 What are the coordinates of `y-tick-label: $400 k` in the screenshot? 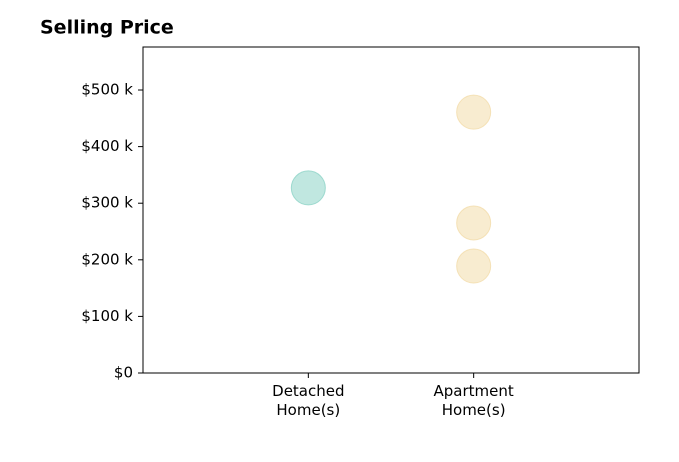 It's located at (107, 146).